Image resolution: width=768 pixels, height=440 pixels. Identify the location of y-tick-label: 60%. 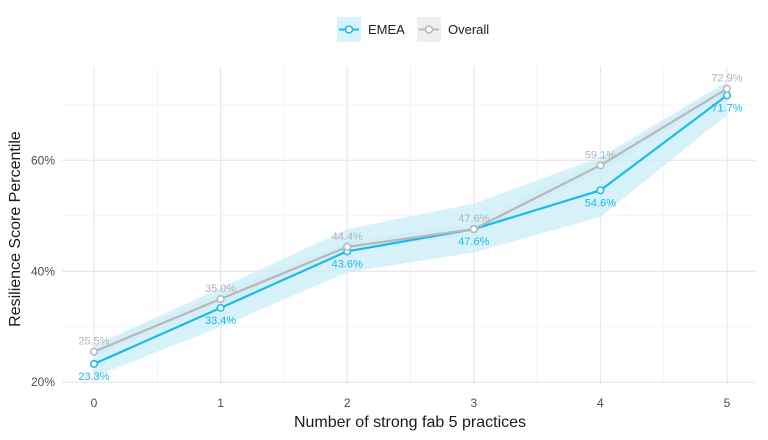
(43, 160).